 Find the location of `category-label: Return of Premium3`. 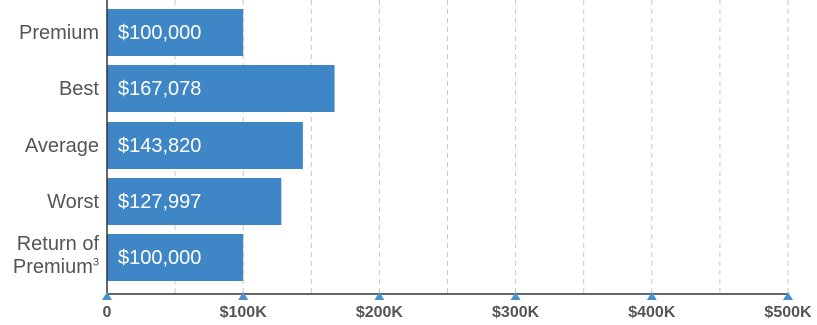

category-label: Return of Premium3 is located at coordinates (55, 255).